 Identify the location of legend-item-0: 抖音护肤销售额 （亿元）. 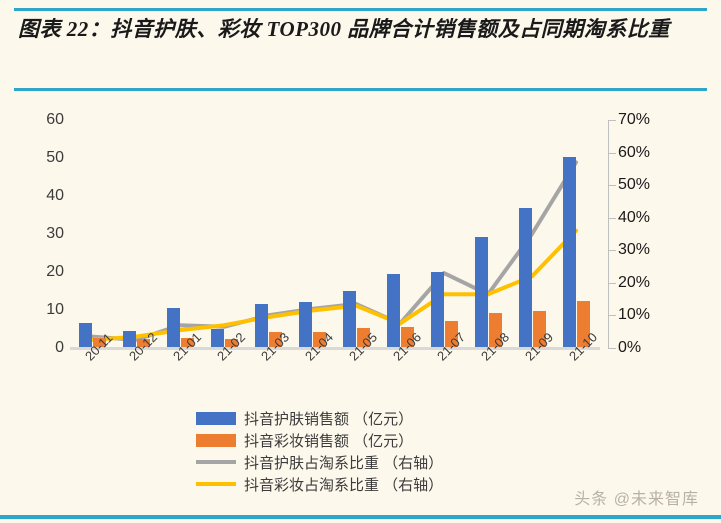
(319, 418).